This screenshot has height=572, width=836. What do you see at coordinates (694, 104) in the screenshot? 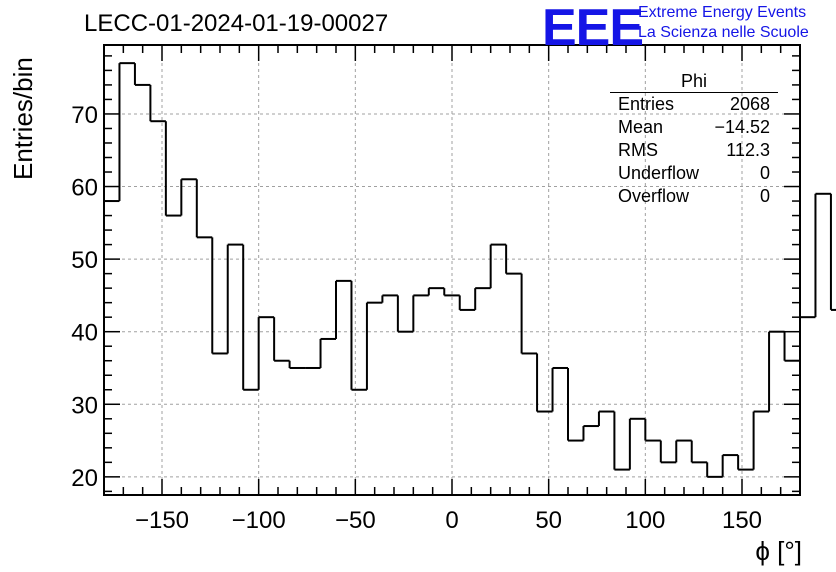
I see `stats-row: Entries 2068` at bounding box center [694, 104].